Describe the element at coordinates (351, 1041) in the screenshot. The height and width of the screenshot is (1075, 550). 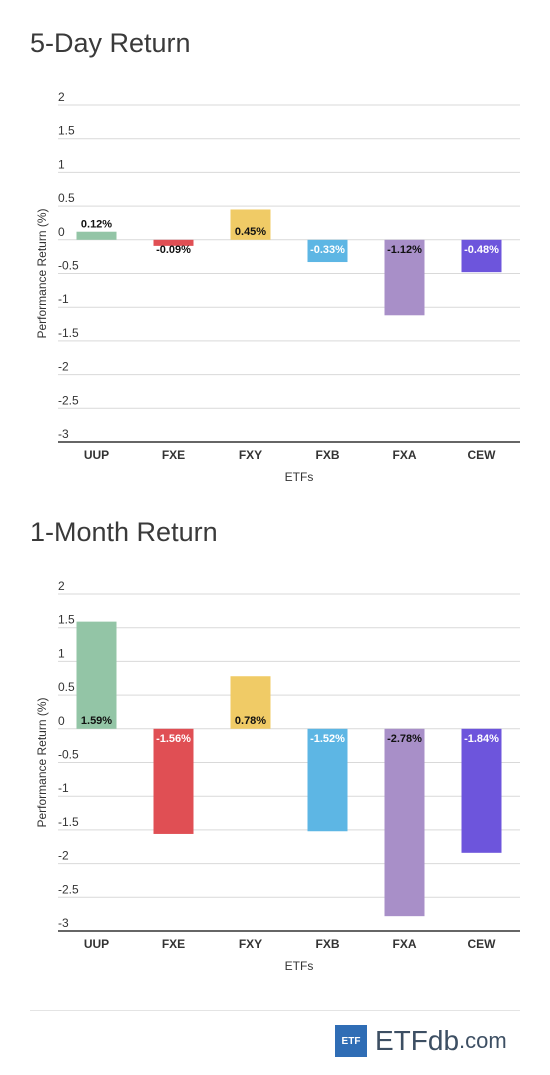
I see `etf-logo-box: ETF` at that location.